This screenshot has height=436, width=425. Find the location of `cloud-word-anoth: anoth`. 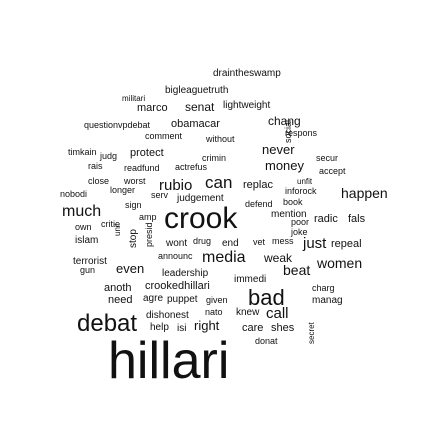

cloud-word-anoth: anoth is located at coordinates (118, 288).